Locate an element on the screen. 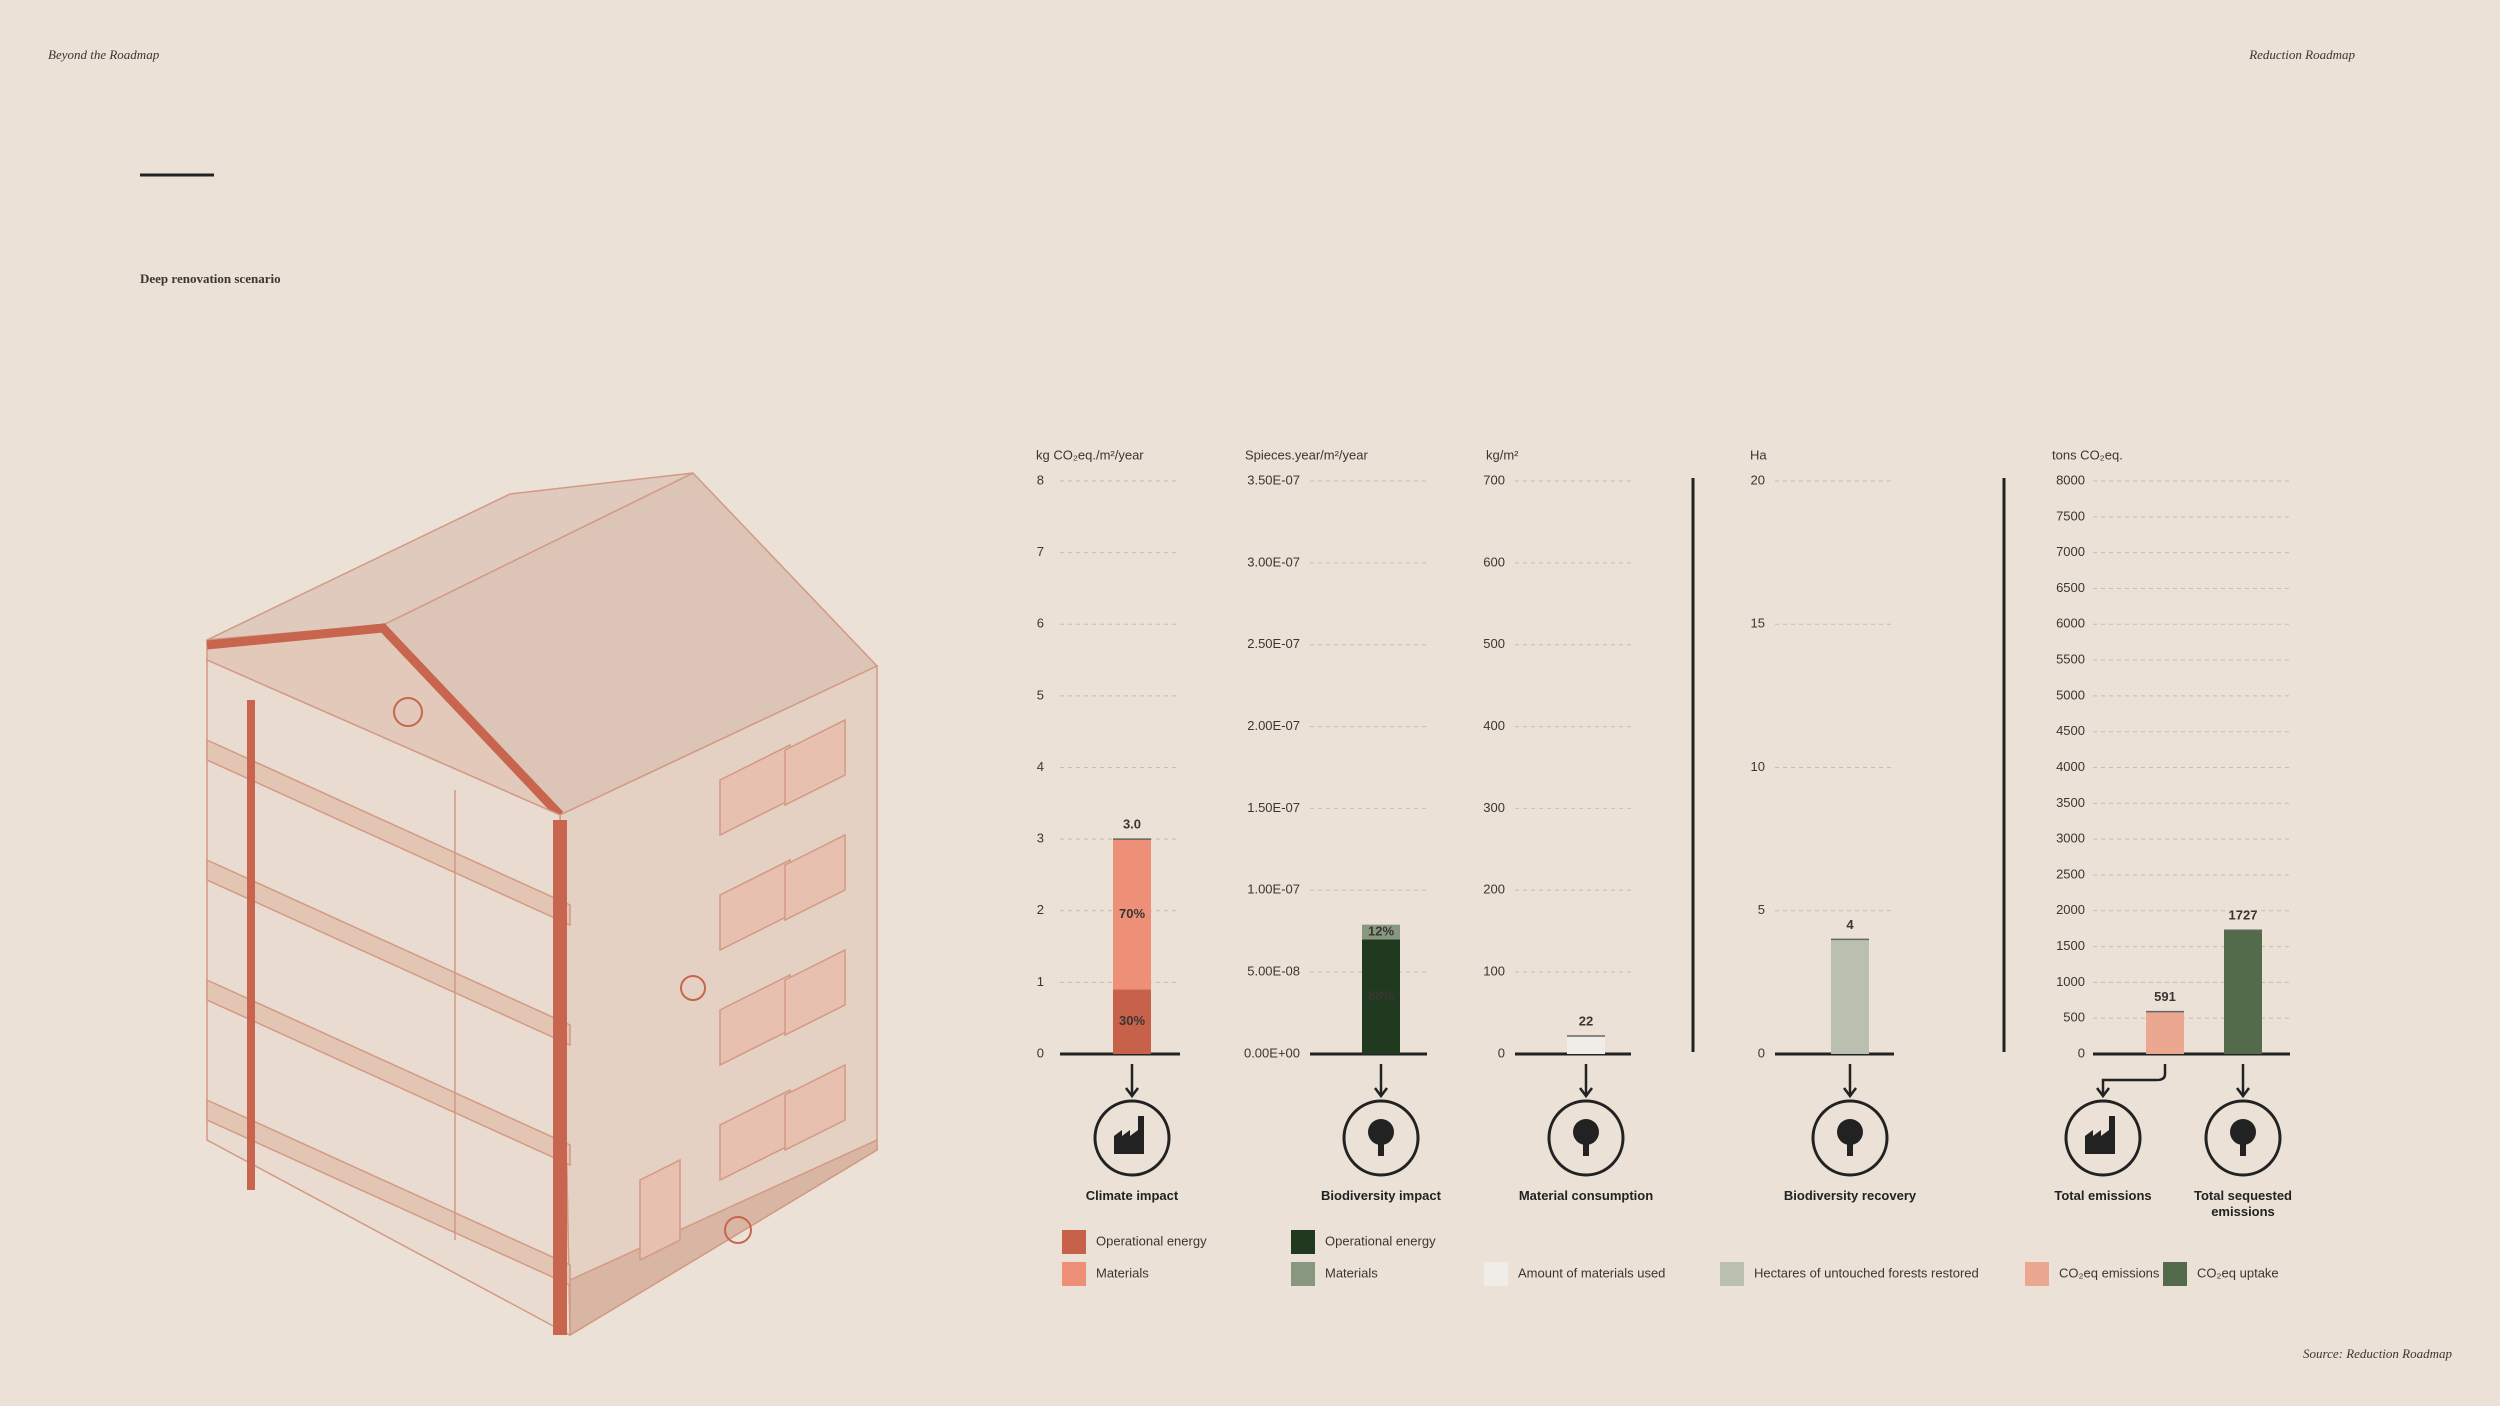 This screenshot has width=2500, height=1406. y-tick-label: 200 is located at coordinates (1494, 889).